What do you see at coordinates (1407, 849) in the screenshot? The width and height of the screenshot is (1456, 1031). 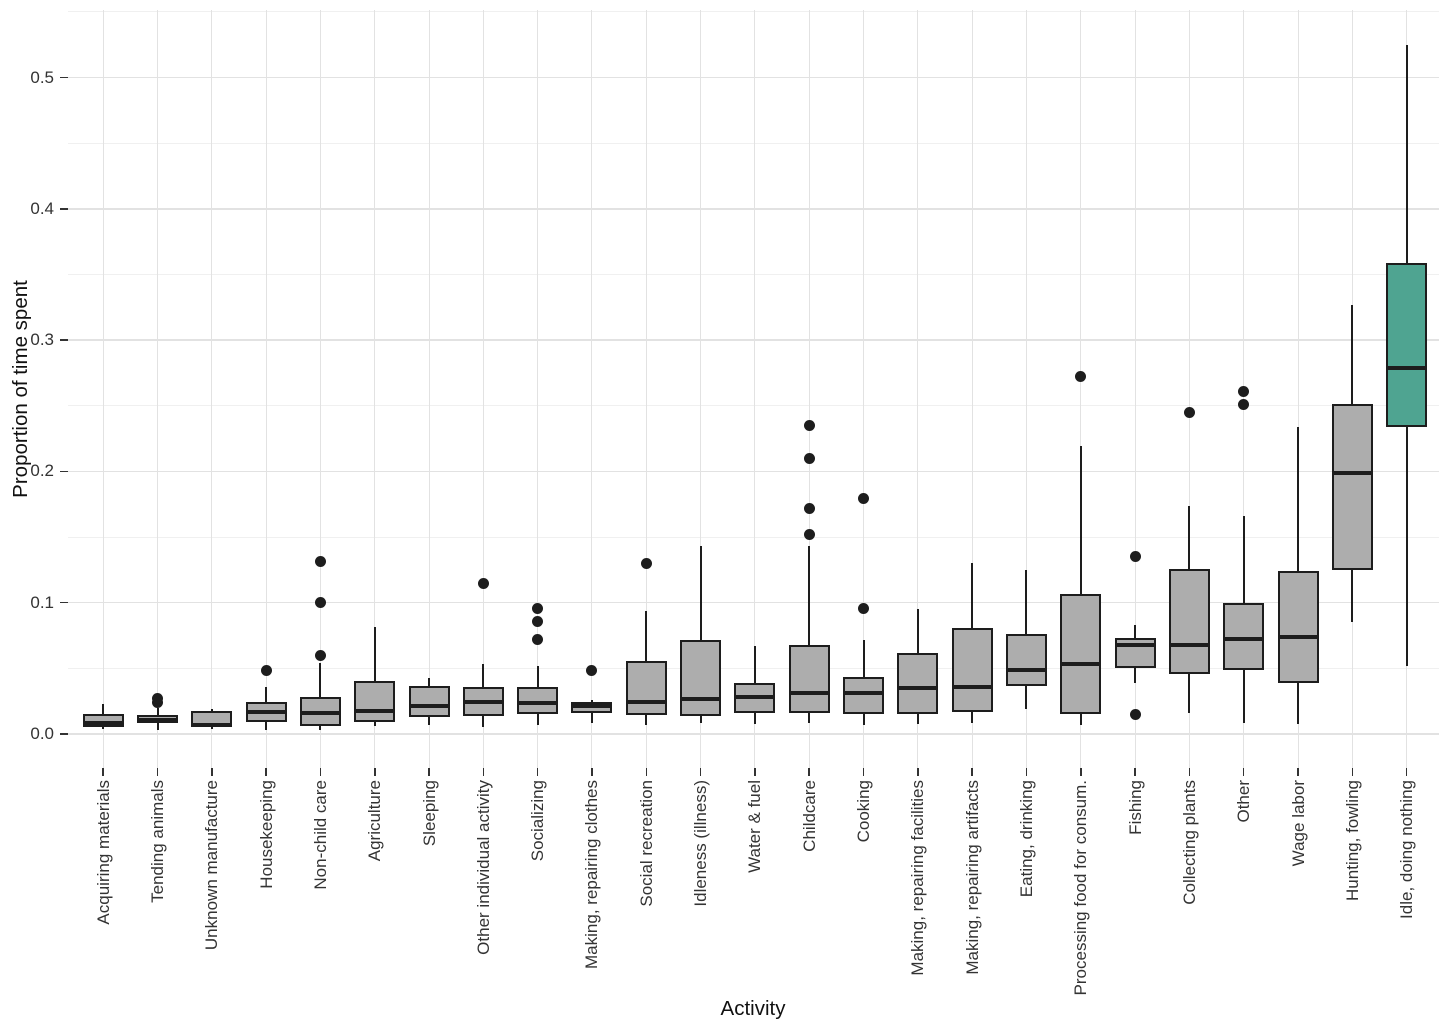 I see `x-tick-label: Idle, doing nothing` at bounding box center [1407, 849].